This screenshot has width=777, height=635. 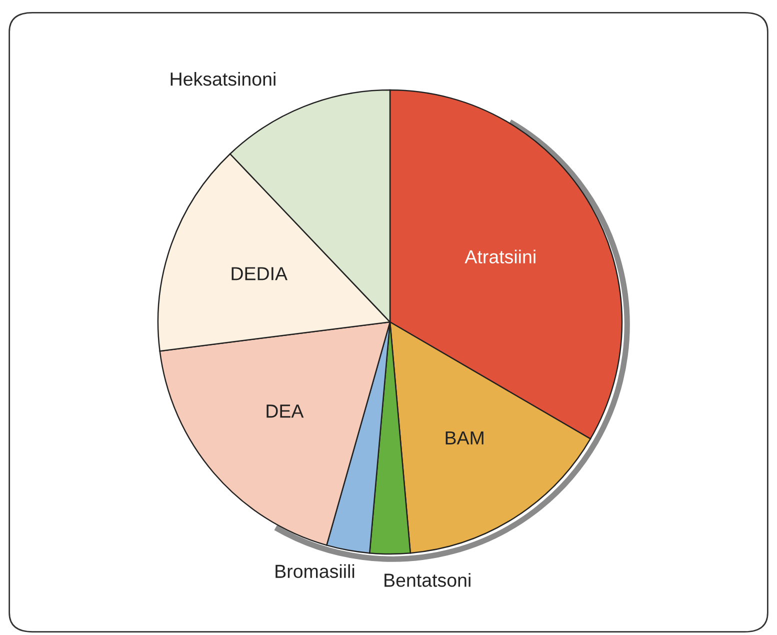 I want to click on slice-label: Heksatsinoni, so click(x=223, y=79).